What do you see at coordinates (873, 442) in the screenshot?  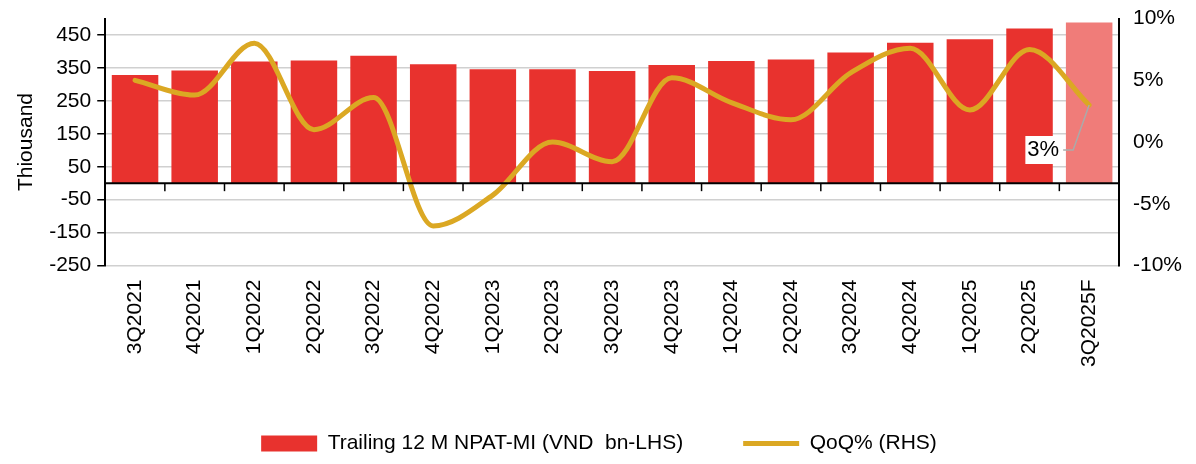 I see `legend-label: QoQ% (RHS)` at bounding box center [873, 442].